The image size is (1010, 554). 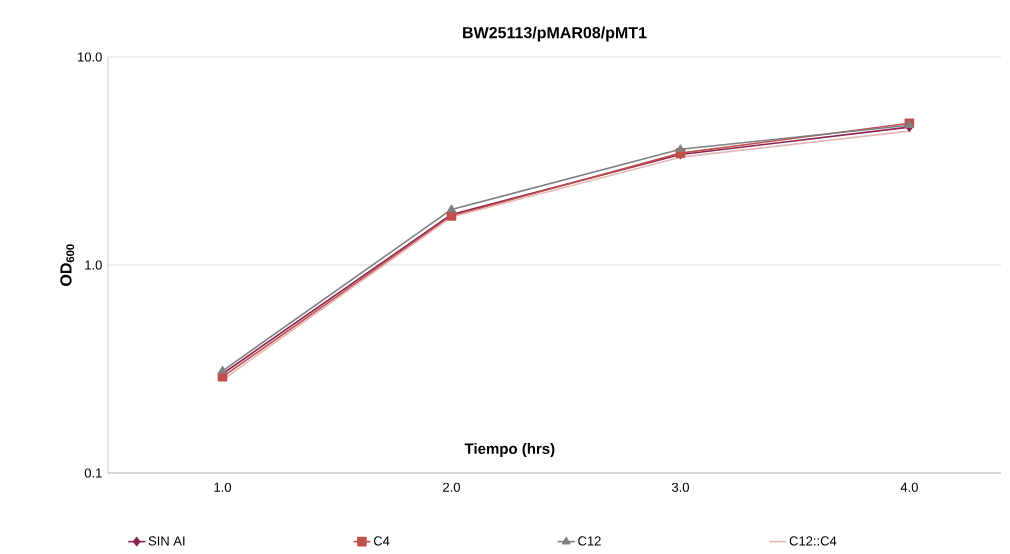 I want to click on y-tick-label: 10.0, so click(x=90, y=57).